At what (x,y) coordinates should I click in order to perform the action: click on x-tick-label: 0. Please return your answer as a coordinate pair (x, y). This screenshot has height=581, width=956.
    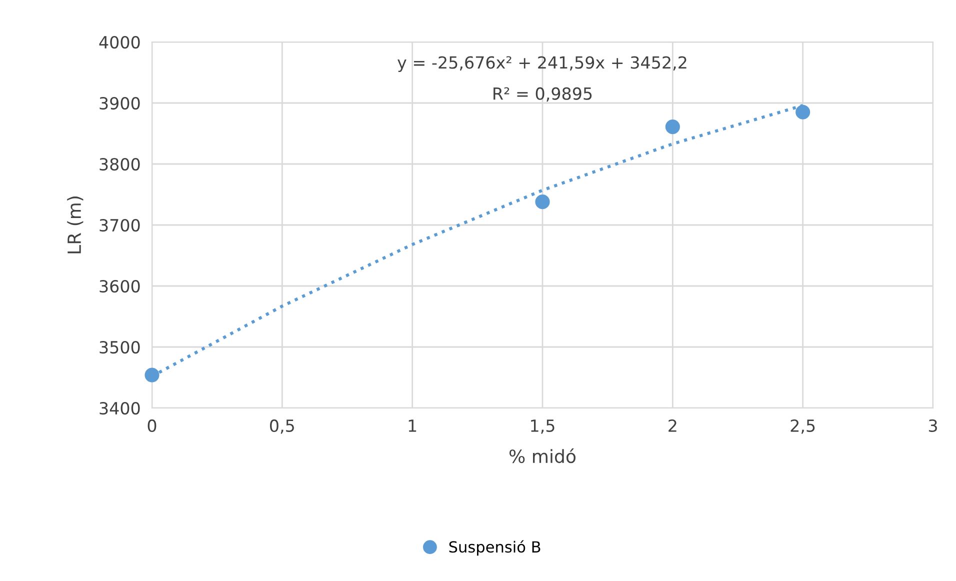
    Looking at the image, I should click on (152, 425).